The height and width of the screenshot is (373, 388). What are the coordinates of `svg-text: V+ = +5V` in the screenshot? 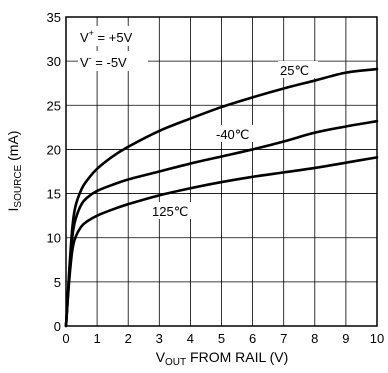 It's located at (106, 36).